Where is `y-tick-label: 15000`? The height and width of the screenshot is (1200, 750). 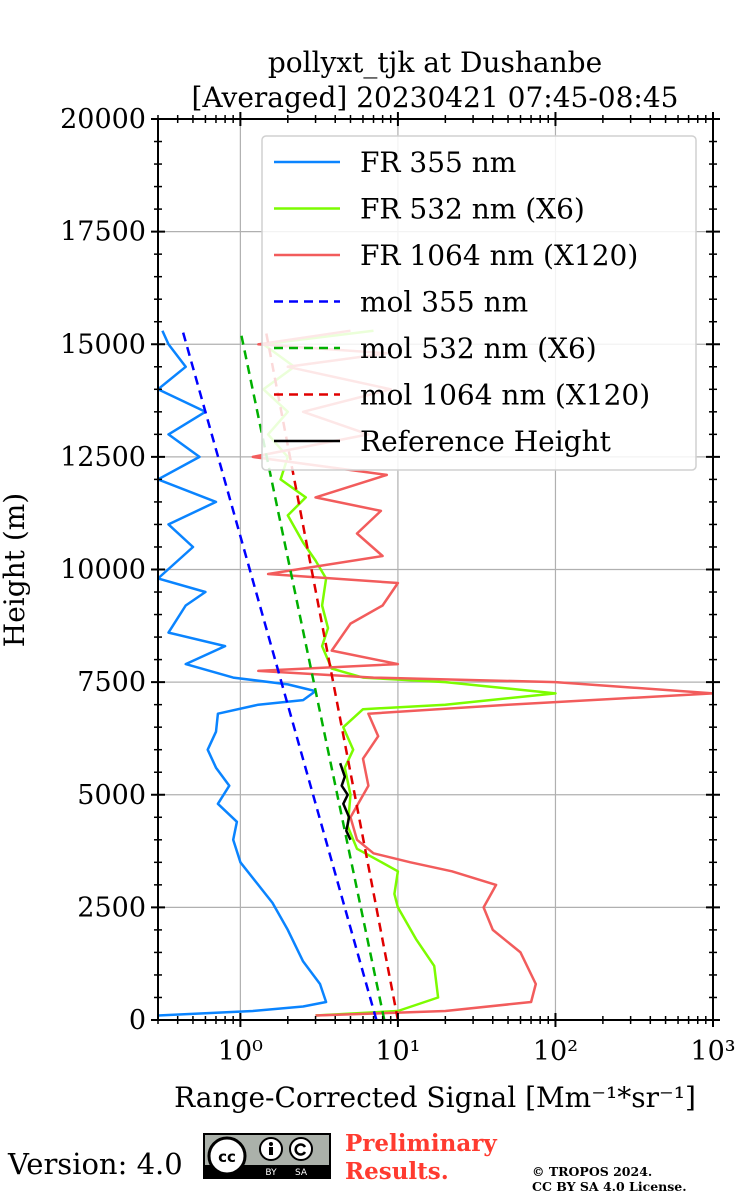 y-tick-label: 15000 is located at coordinates (103, 344).